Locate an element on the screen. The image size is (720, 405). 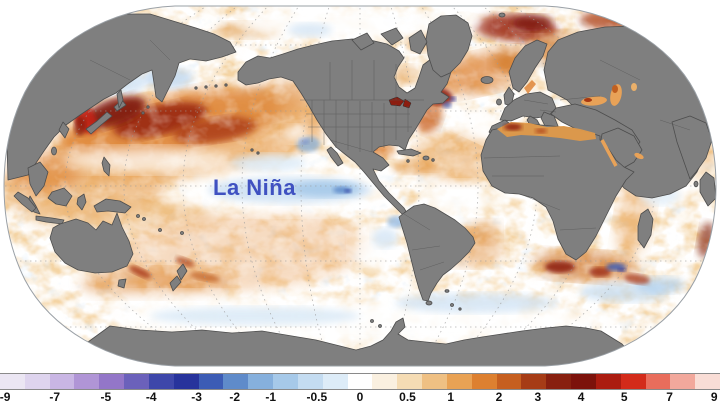
colorbar-tick-label: 0 is located at coordinates (360, 397).